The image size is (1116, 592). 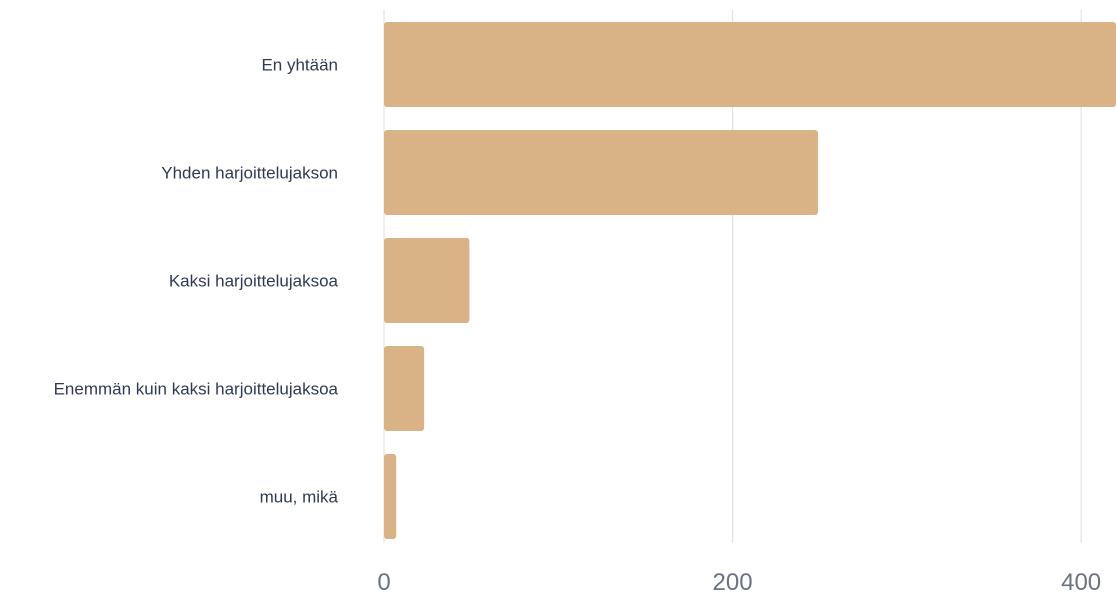 I want to click on category-label-1: Yhden harjoittelujakson, so click(x=249, y=173).